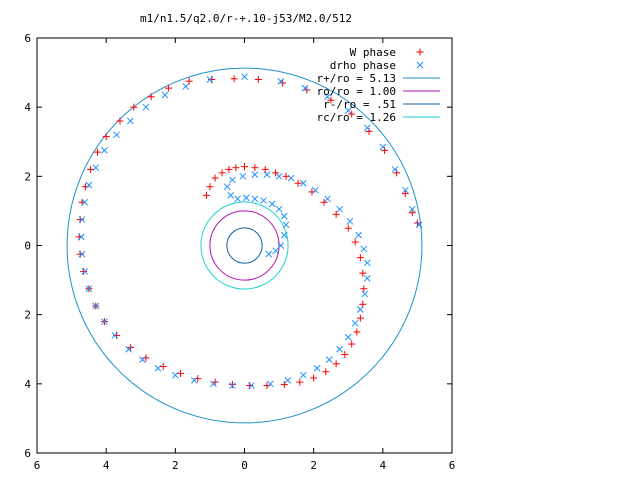 The height and width of the screenshot is (480, 640). I want to click on legend-entry: r+/ro = 5.13, so click(378, 78).